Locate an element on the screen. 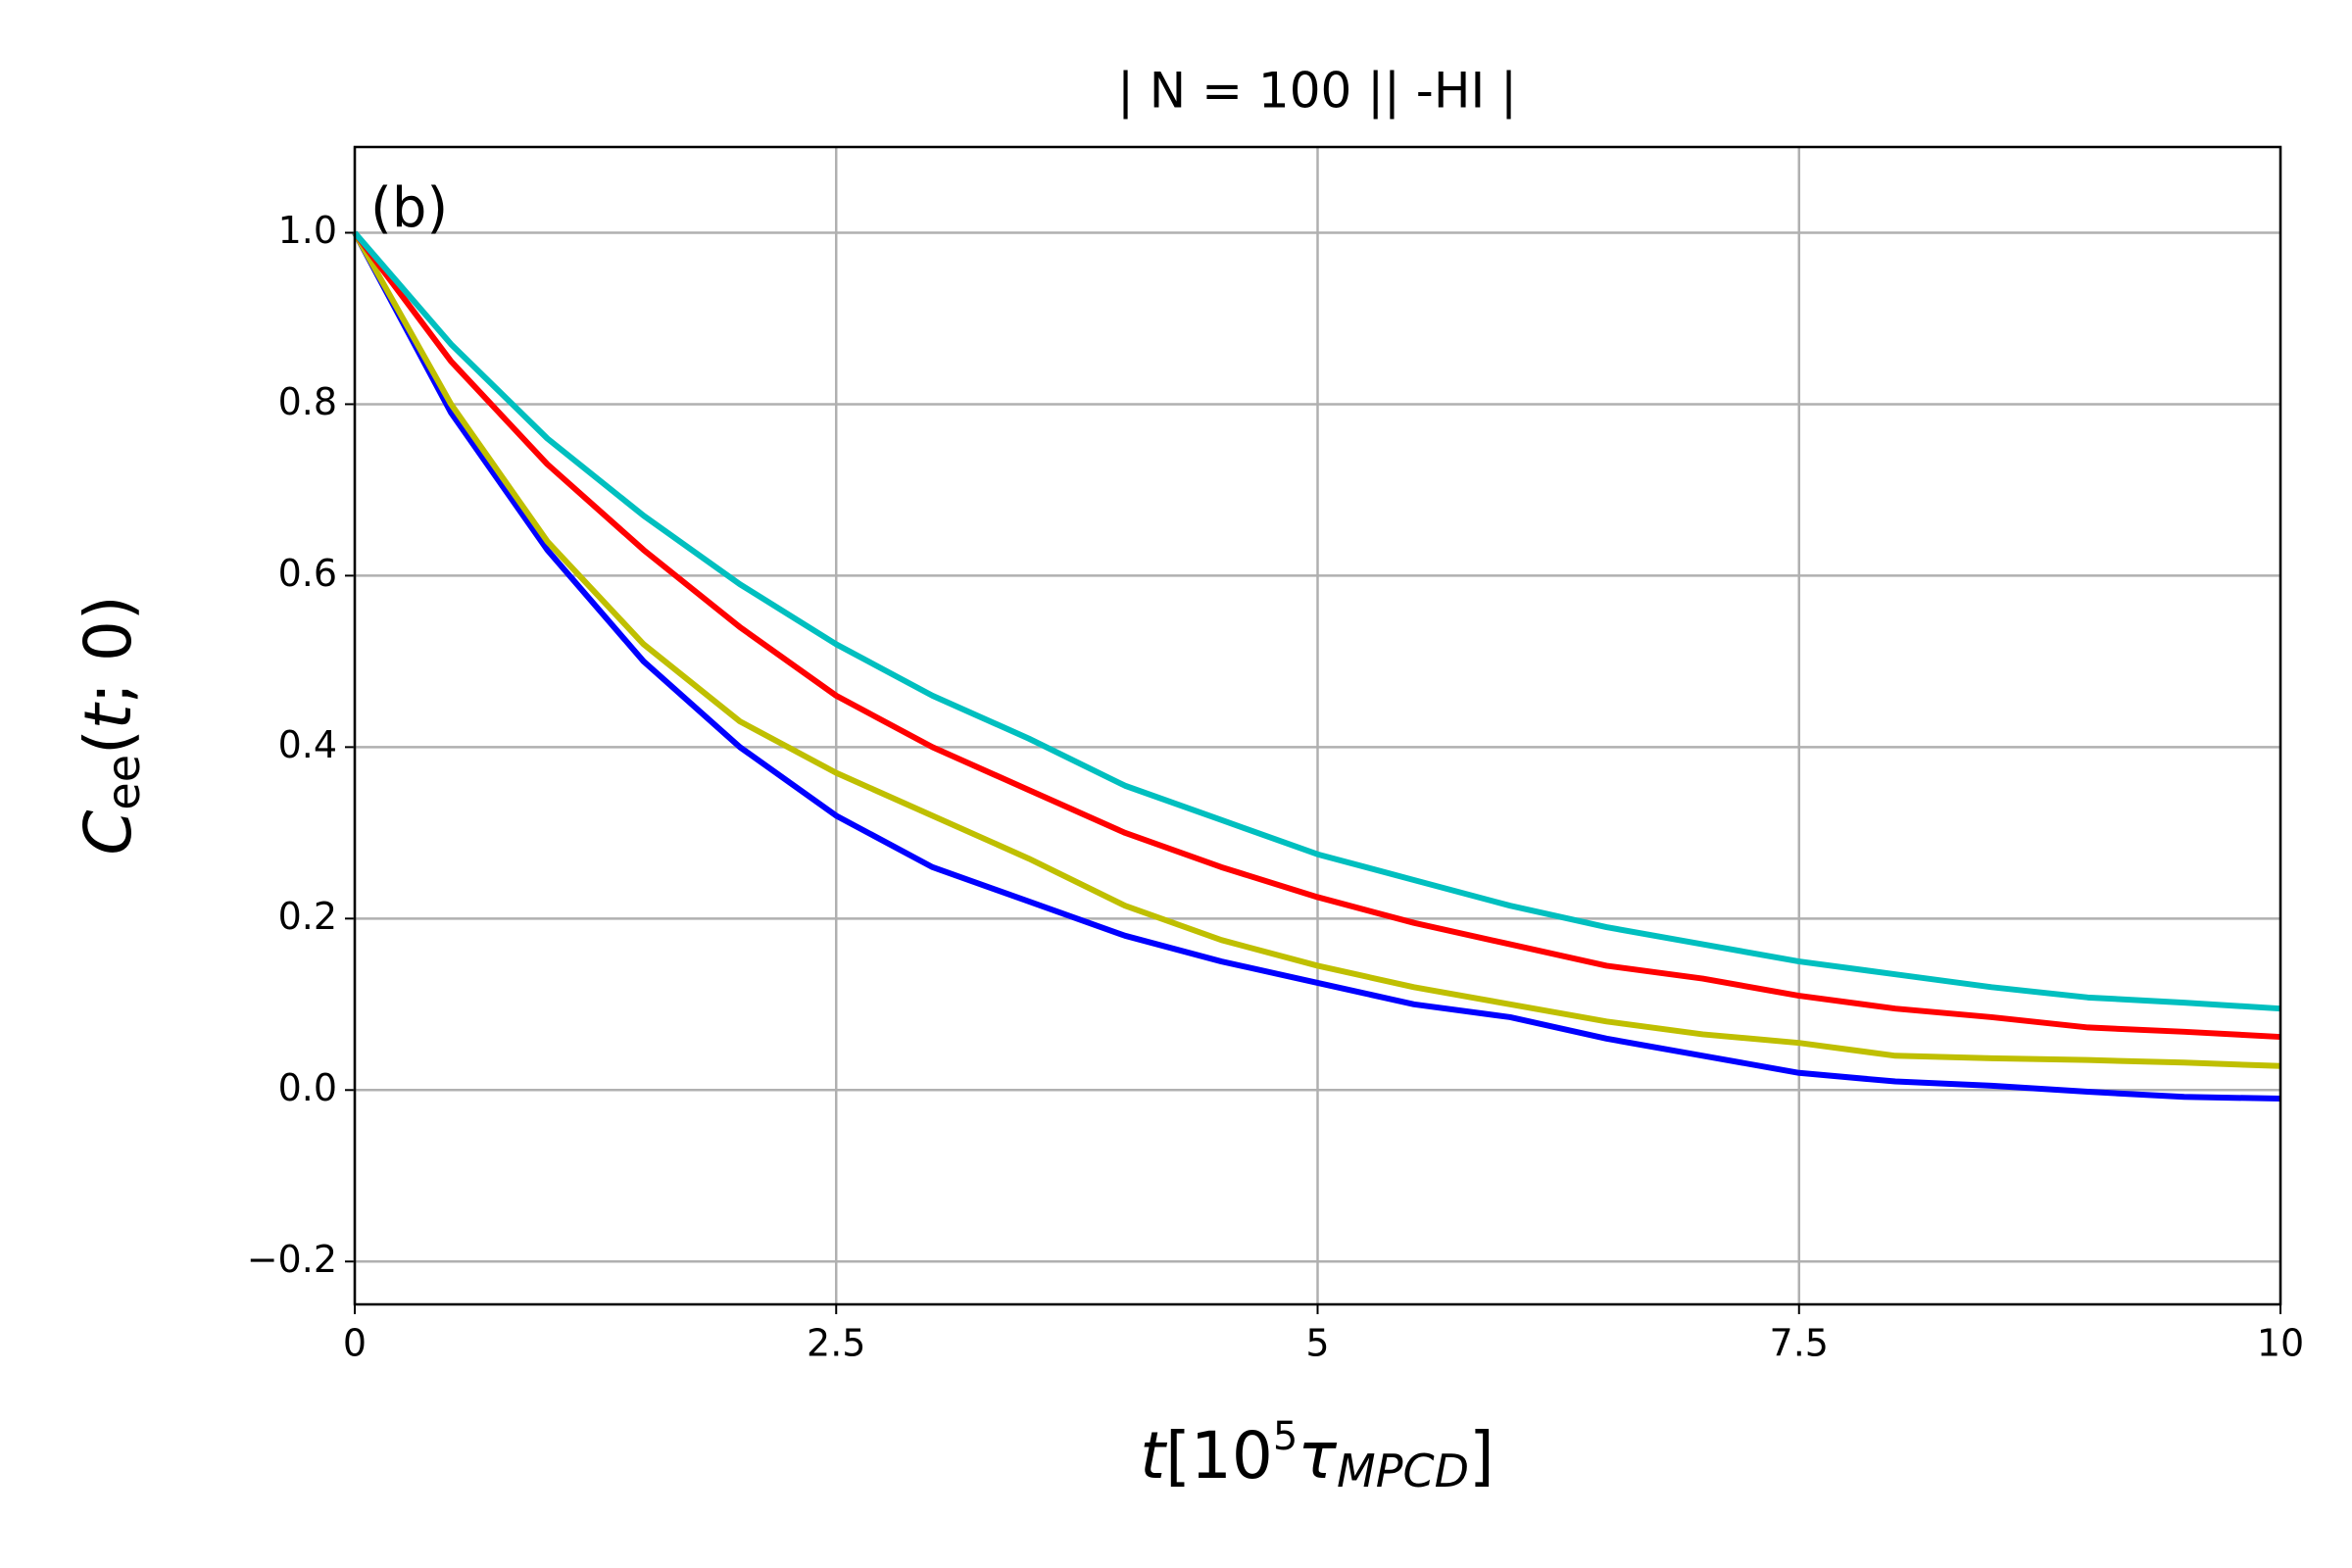  x-tick-label: 0 is located at coordinates (355, 1343).